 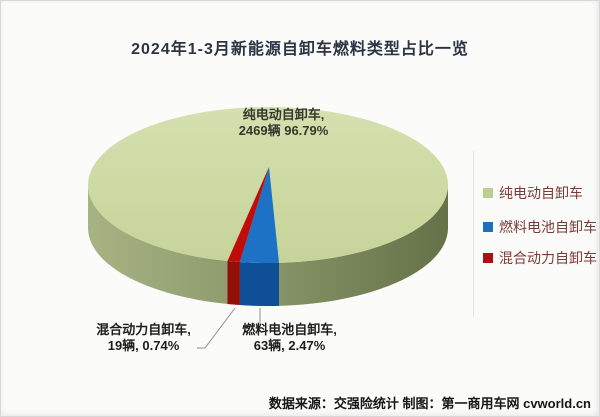 I want to click on data-label-fuel-cell: 燃料电池自卸车, 63辆, 2.47%, so click(x=289, y=338).